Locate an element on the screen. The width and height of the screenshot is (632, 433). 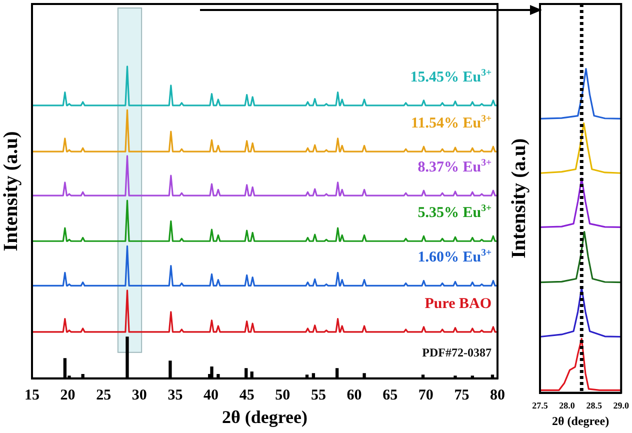
x-tick-label: 80 is located at coordinates (497, 395).